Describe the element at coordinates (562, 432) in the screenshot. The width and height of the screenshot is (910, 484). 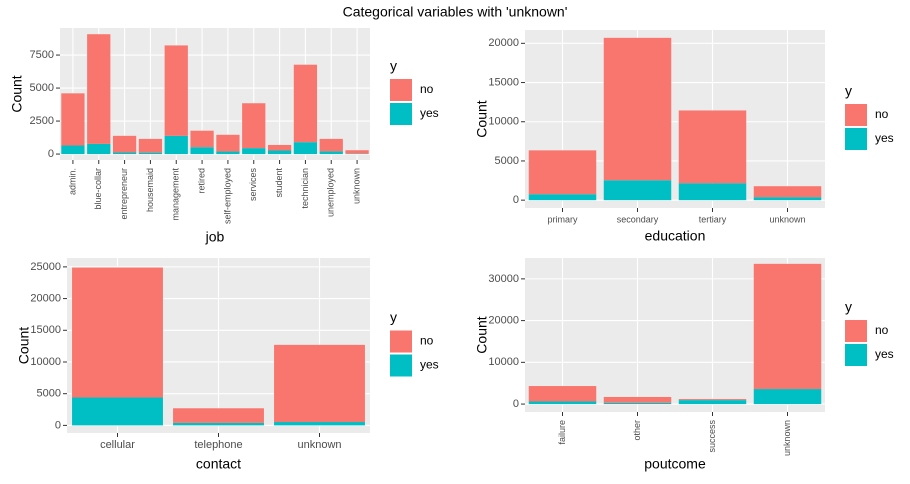
I see `x-tick-label: failure` at that location.